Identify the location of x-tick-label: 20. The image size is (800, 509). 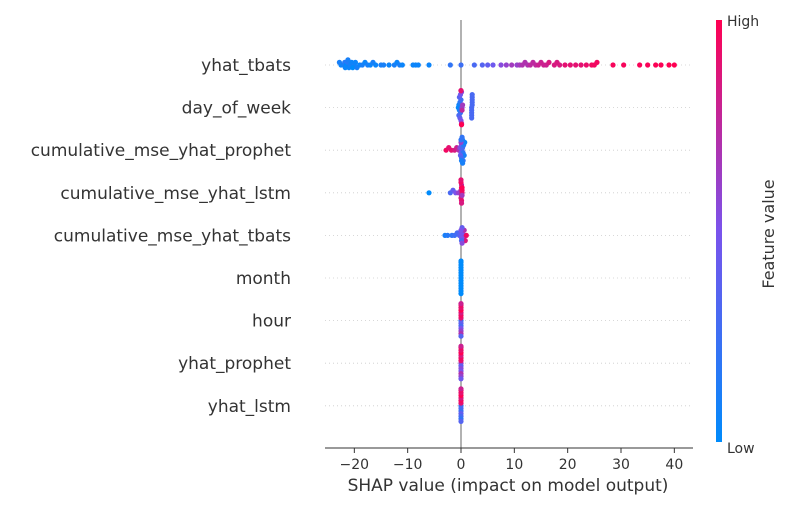
(568, 465).